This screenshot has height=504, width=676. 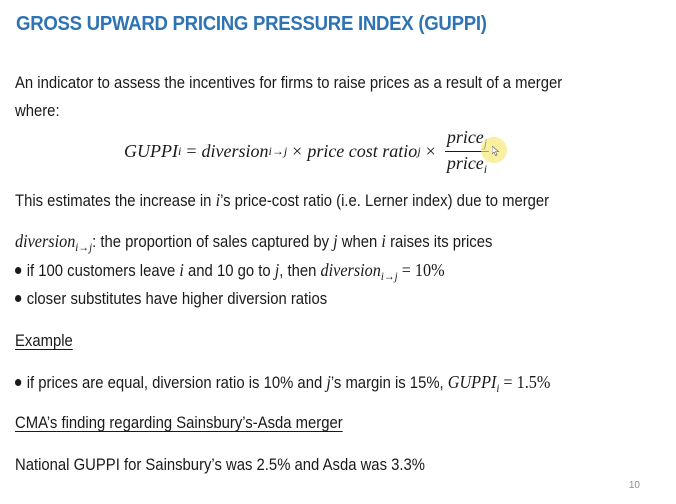 I want to click on guppi-subscript: i, so click(x=498, y=388).